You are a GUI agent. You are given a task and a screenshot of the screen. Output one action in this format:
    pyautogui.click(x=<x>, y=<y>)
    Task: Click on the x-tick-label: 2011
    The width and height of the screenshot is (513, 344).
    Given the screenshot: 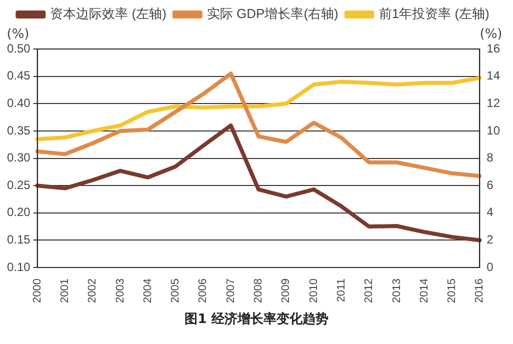 What is the action you would take?
    pyautogui.click(x=341, y=290)
    